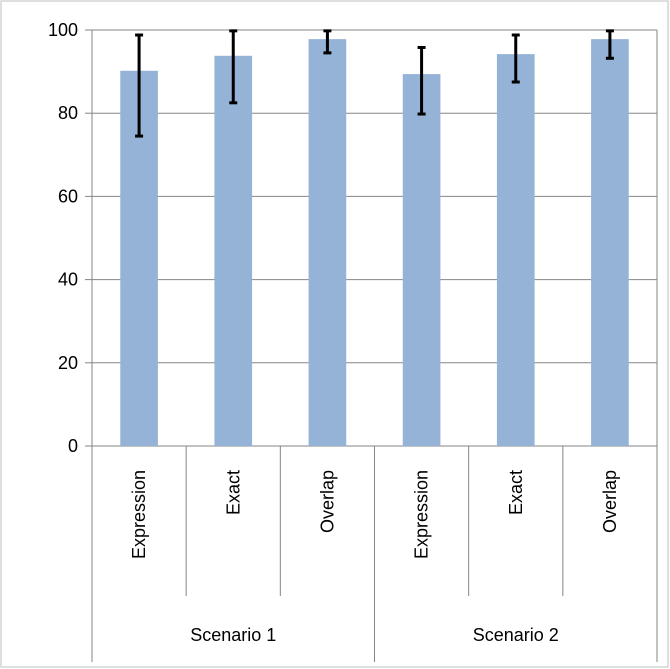 This screenshot has height=669, width=670. What do you see at coordinates (68, 196) in the screenshot?
I see `y-tick-label: 60` at bounding box center [68, 196].